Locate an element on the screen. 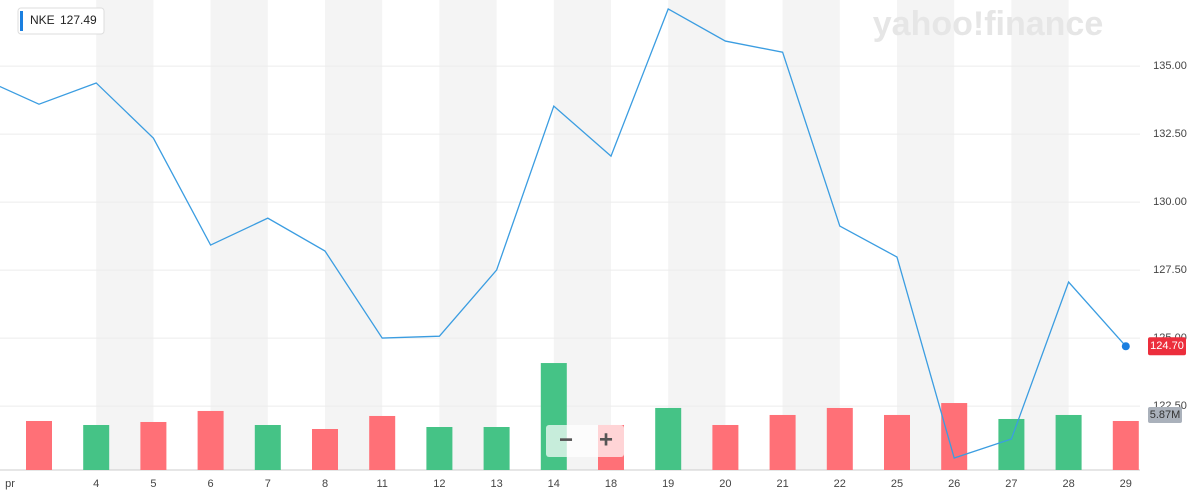  x-tick-label: 5 is located at coordinates (153, 484).